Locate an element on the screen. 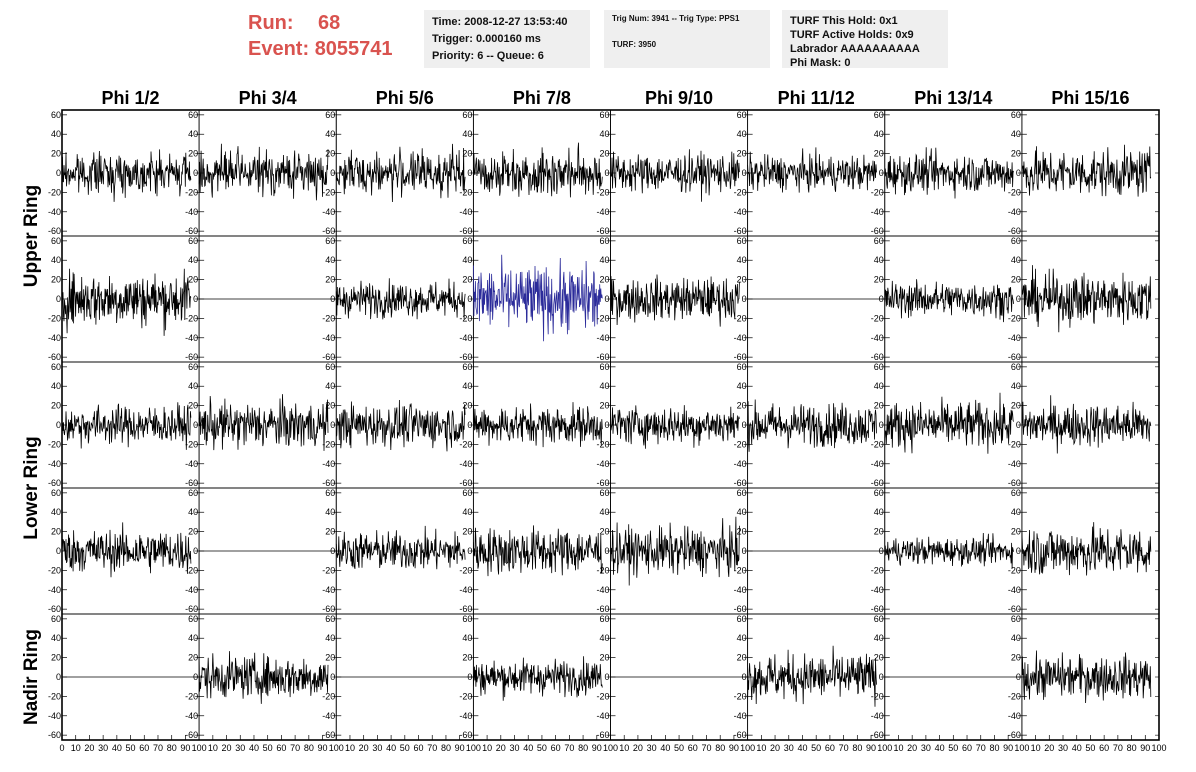  labrador-text: Labrador AAAAAAAAAA is located at coordinates (855, 49).